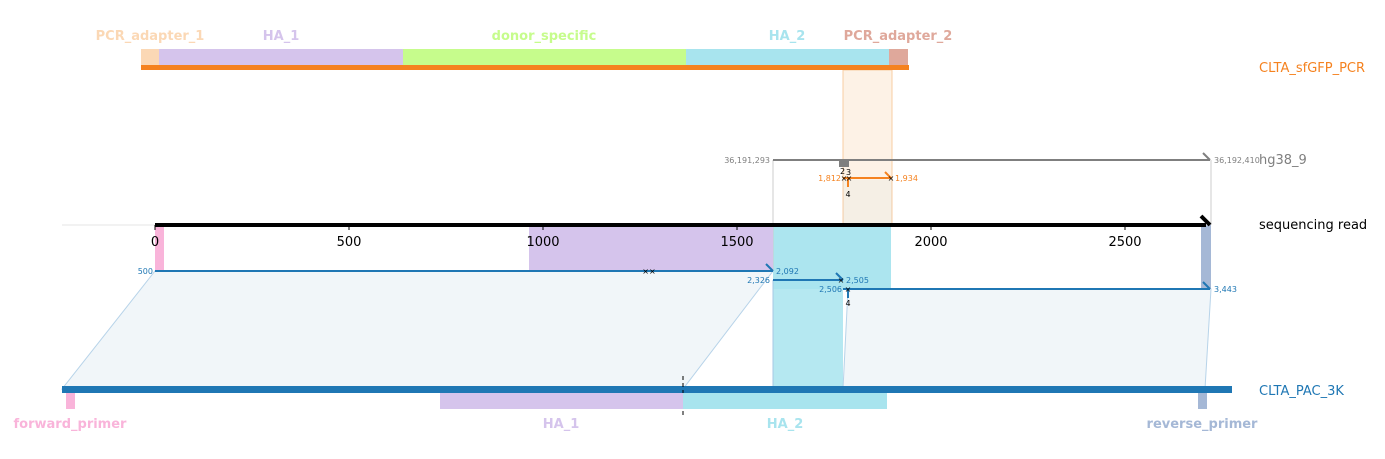 The width and height of the screenshot is (1385, 459). What do you see at coordinates (1206, 285) in the screenshot?
I see `amplicon-alignment-3-arrow` at bounding box center [1206, 285].